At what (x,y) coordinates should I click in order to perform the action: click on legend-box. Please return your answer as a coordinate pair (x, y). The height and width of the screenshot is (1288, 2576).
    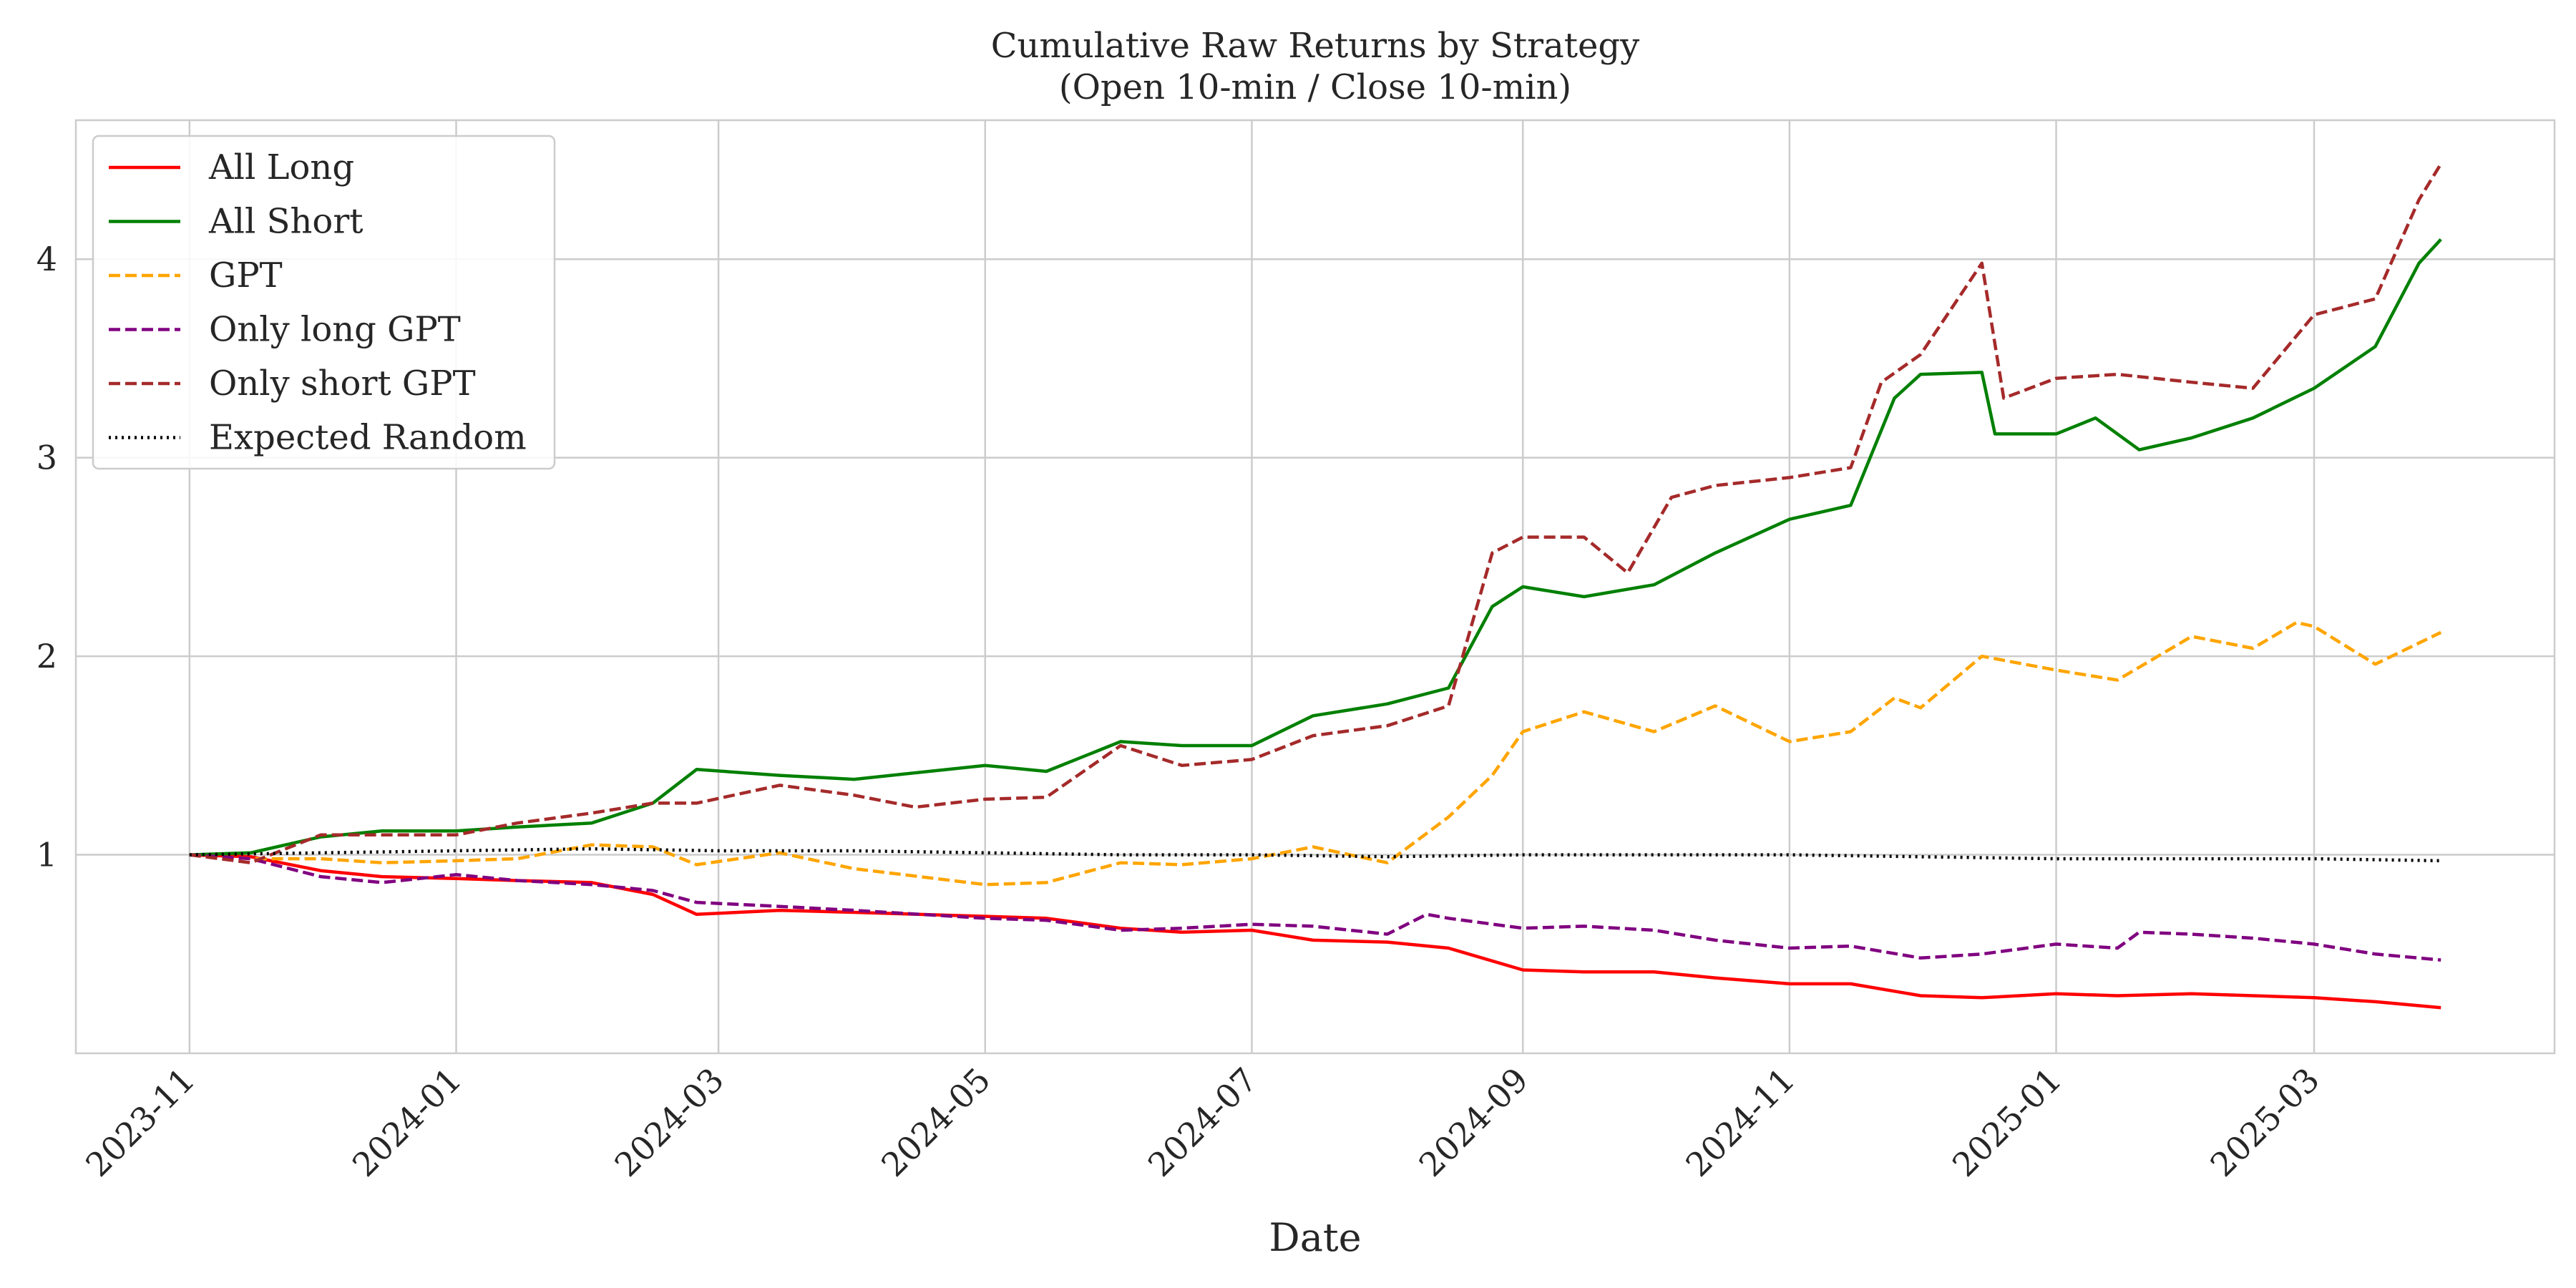
    Looking at the image, I should click on (324, 302).